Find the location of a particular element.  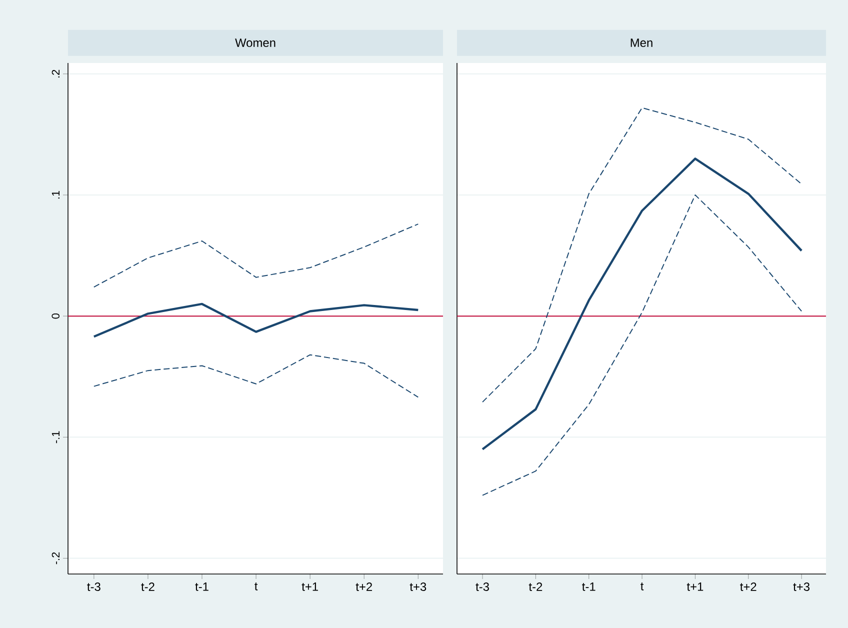

chart-title: Men is located at coordinates (641, 42).